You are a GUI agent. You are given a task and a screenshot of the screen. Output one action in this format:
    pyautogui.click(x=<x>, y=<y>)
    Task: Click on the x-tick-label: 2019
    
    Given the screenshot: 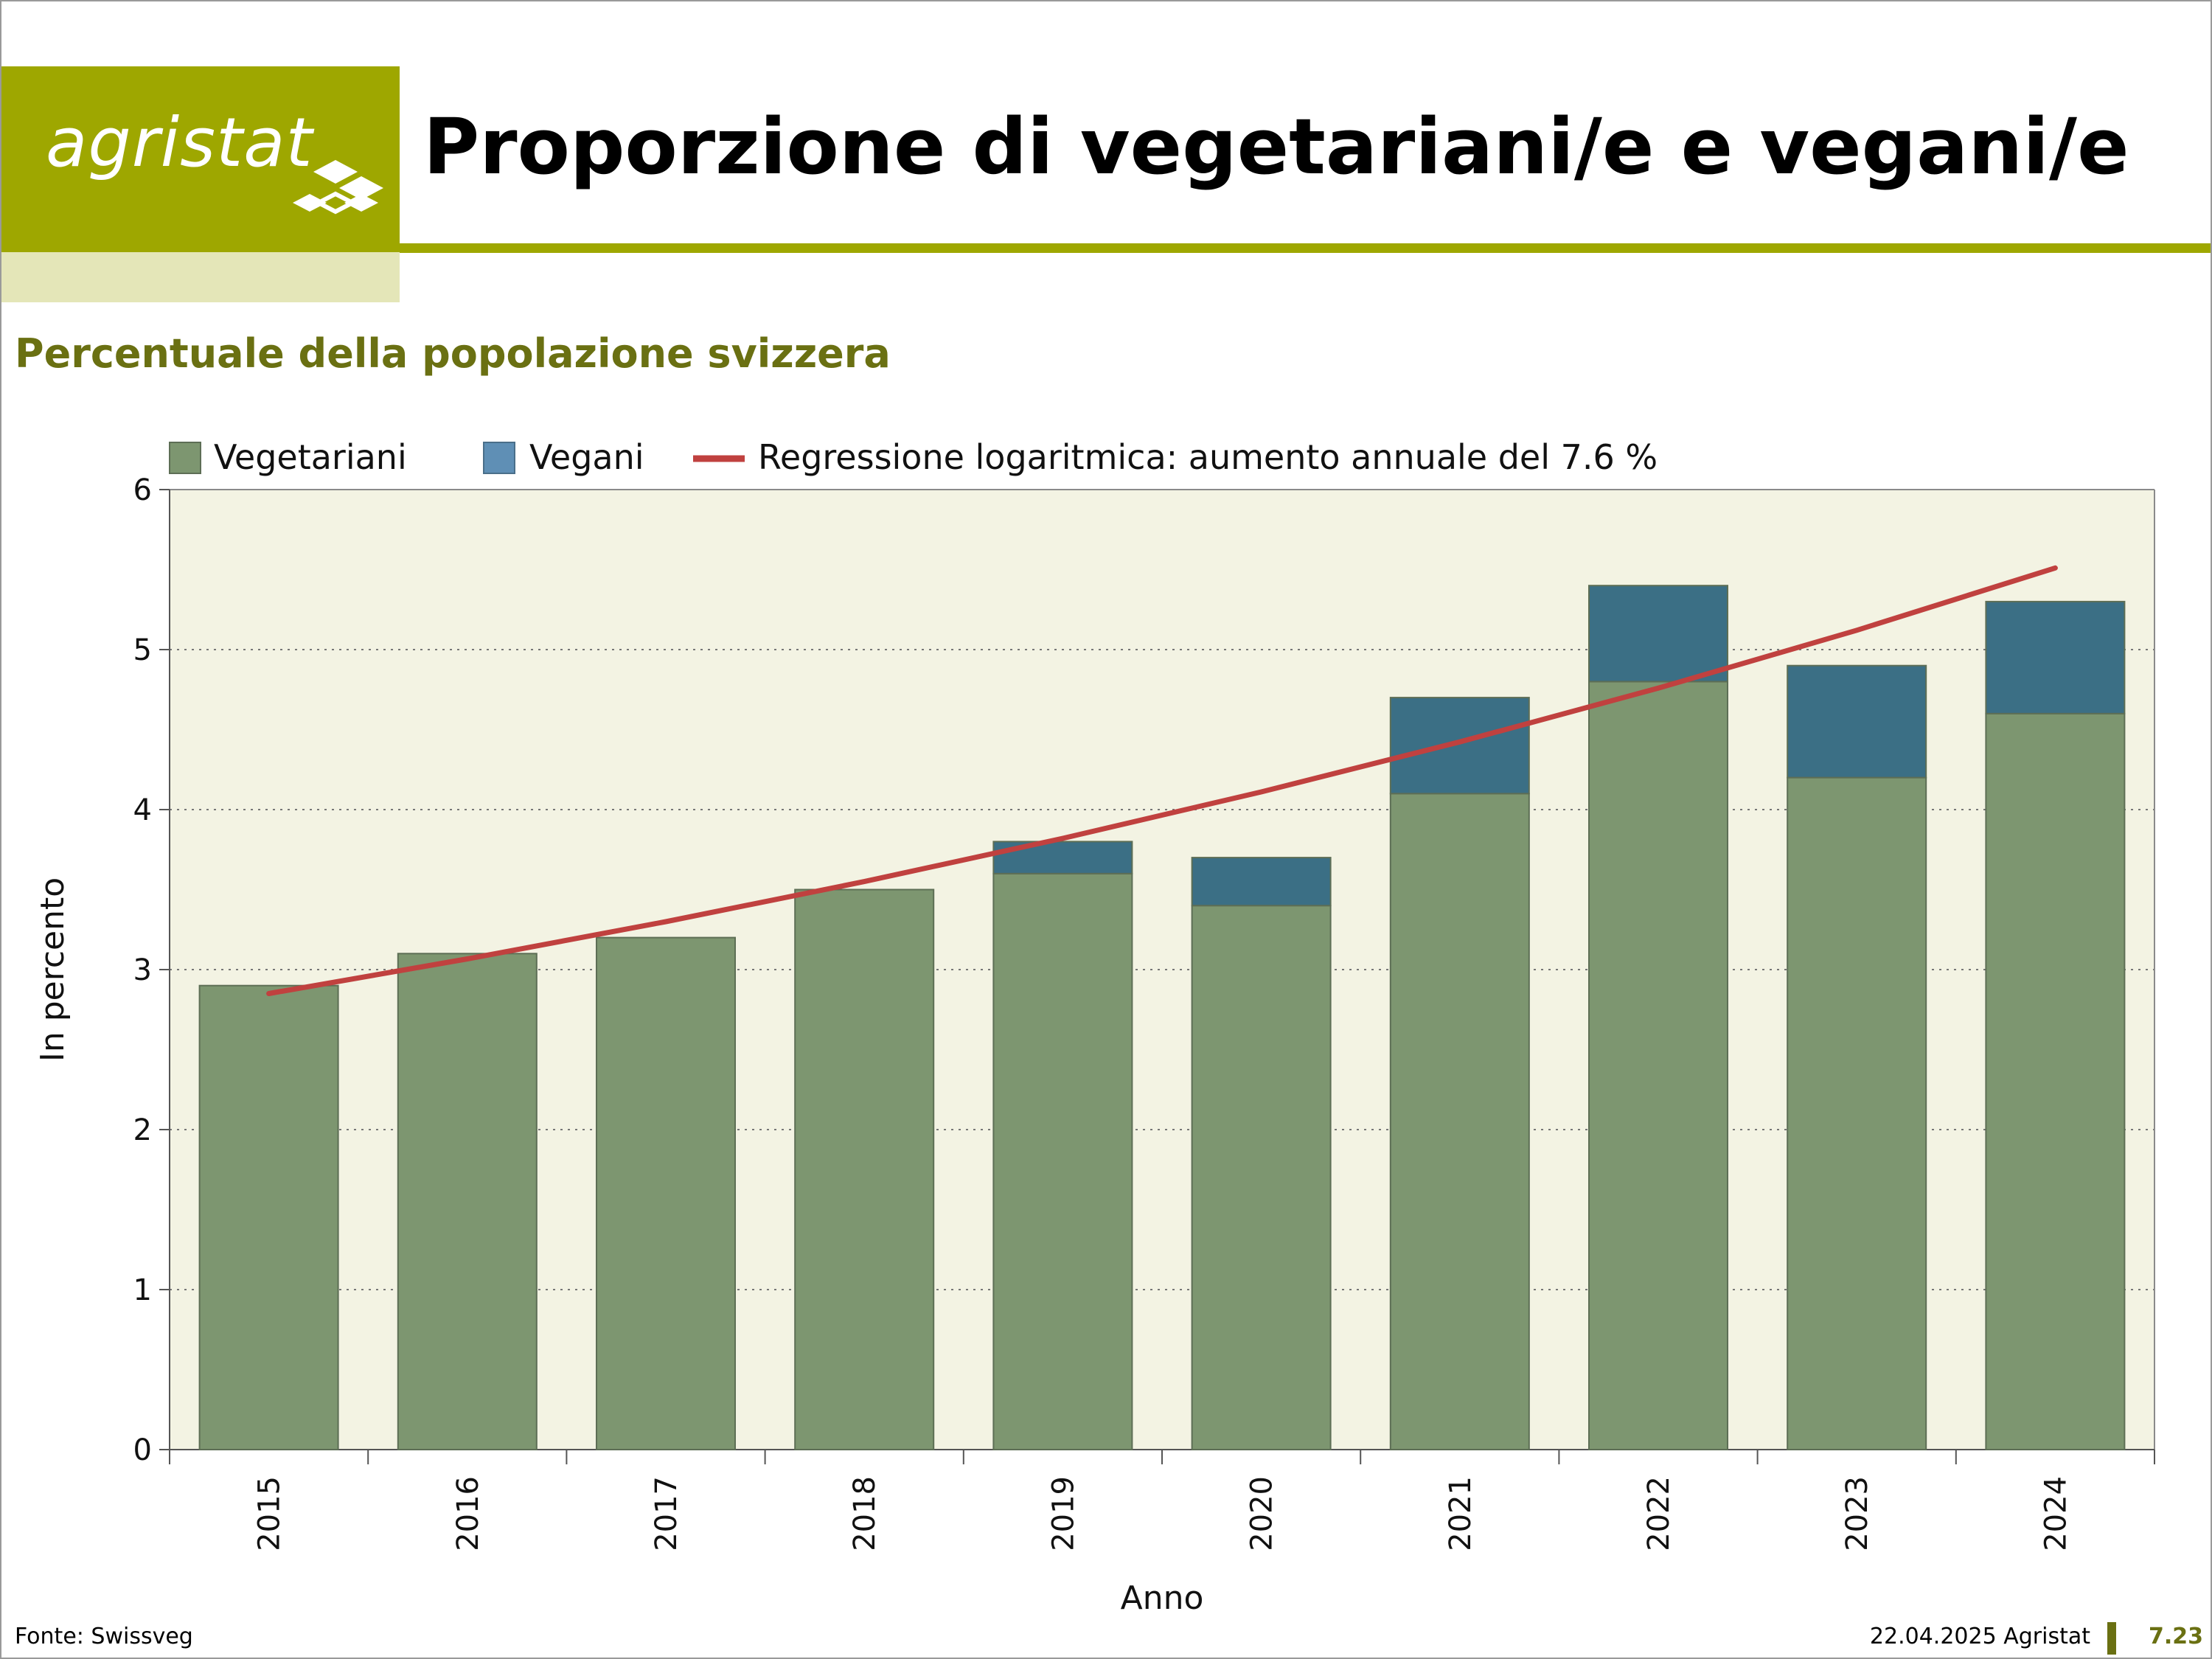 What is the action you would take?
    pyautogui.click(x=1063, y=1513)
    